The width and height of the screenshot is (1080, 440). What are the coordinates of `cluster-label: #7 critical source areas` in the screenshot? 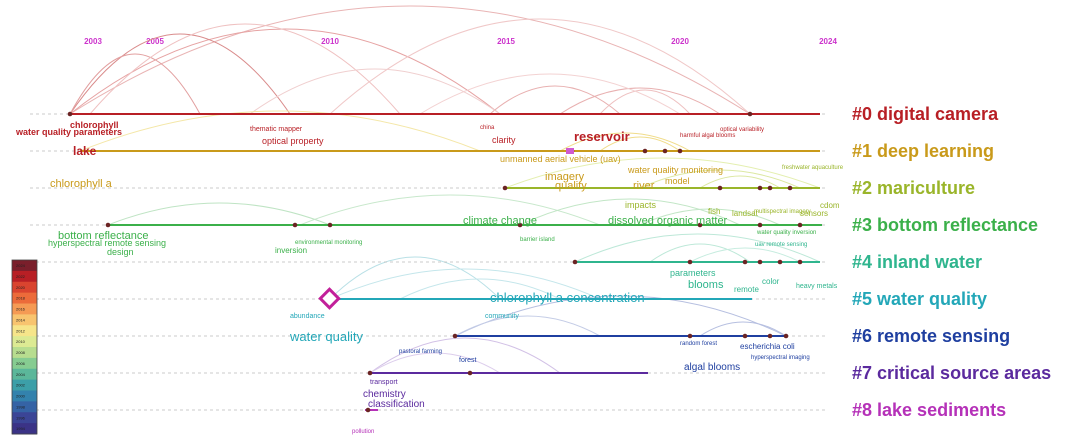 It's located at (951, 373).